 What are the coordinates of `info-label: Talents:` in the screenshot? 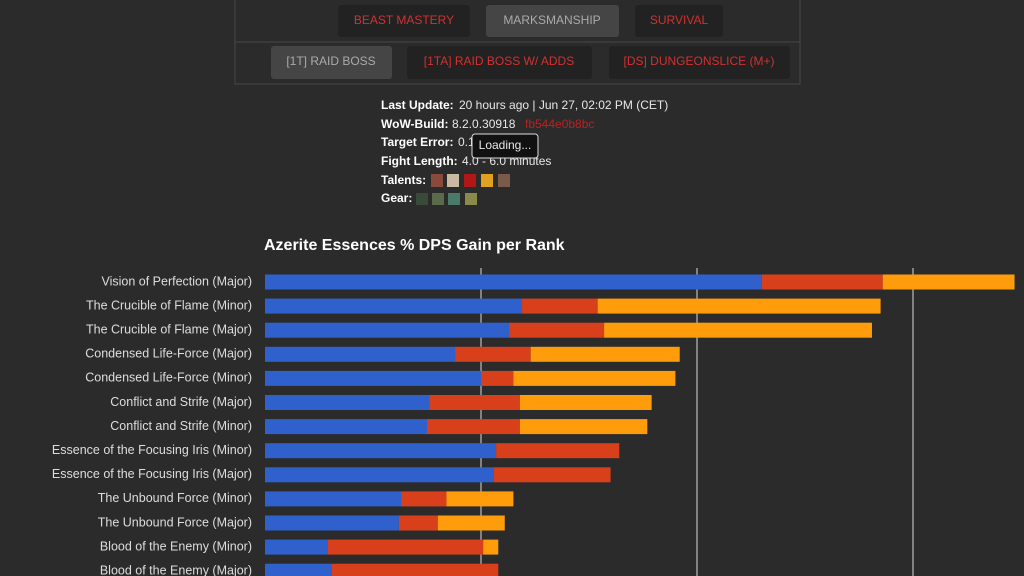 It's located at (403, 180).